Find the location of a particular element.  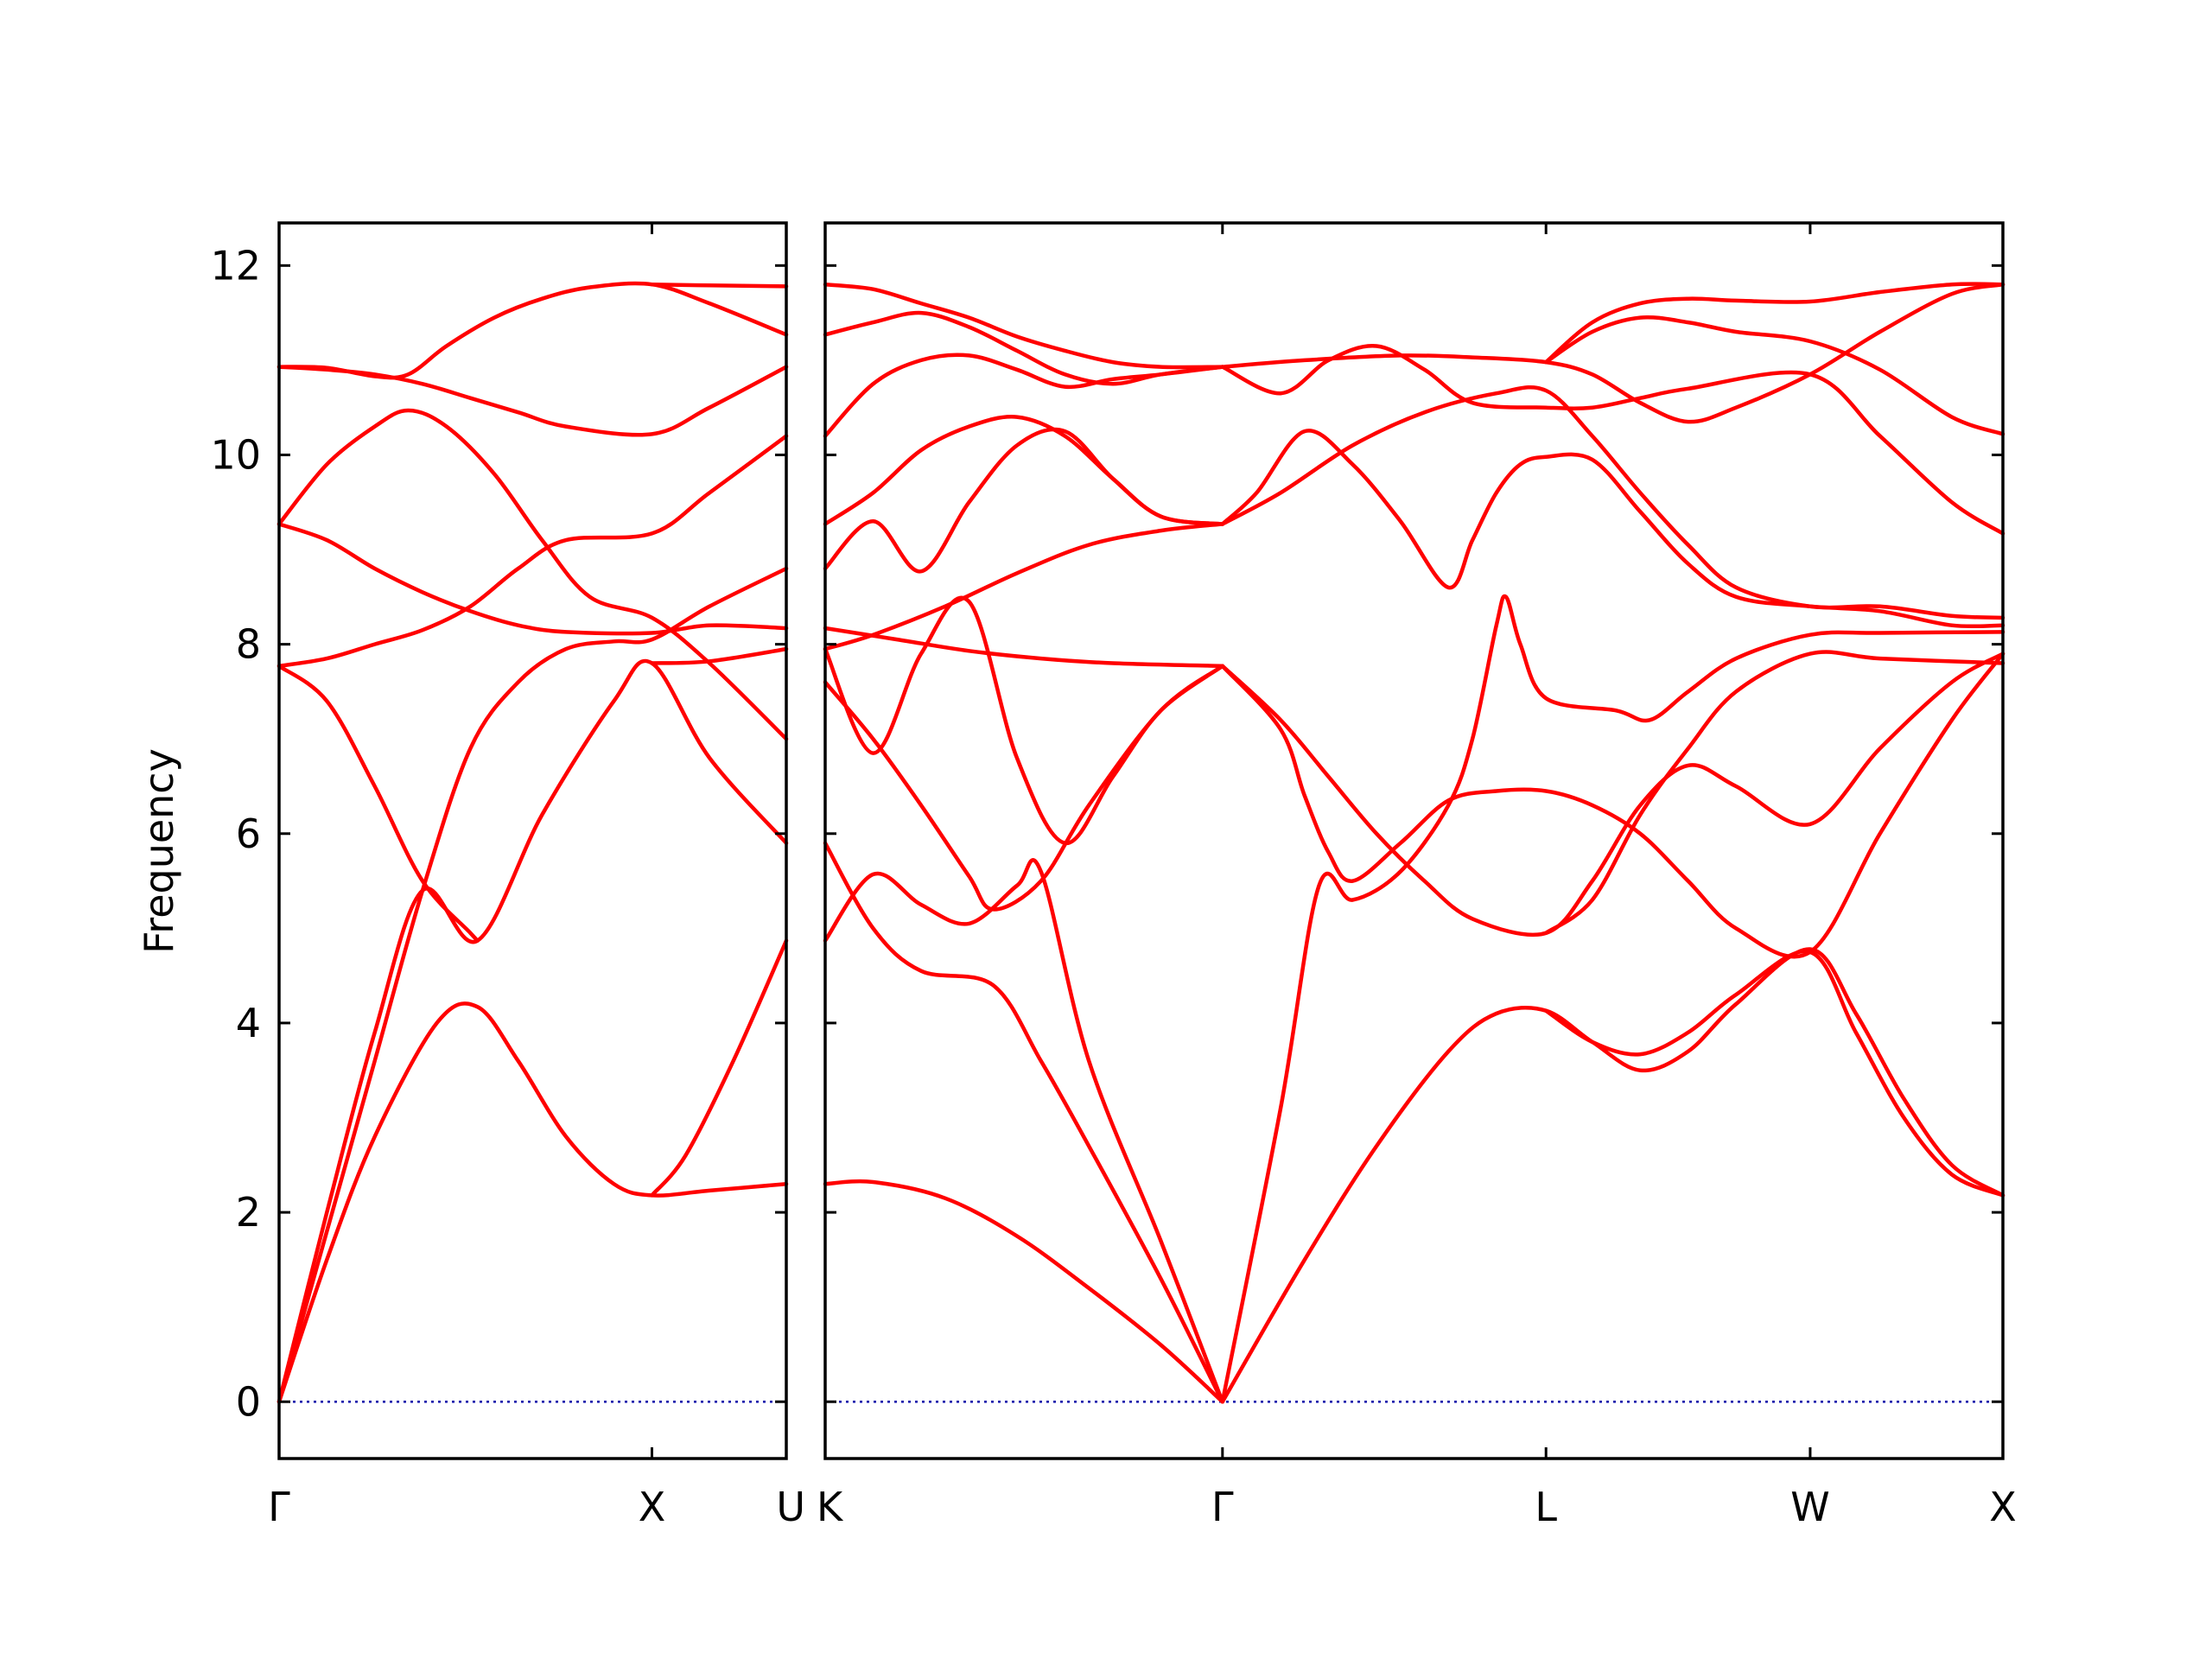

y-tick-label: 4 is located at coordinates (248, 1023).